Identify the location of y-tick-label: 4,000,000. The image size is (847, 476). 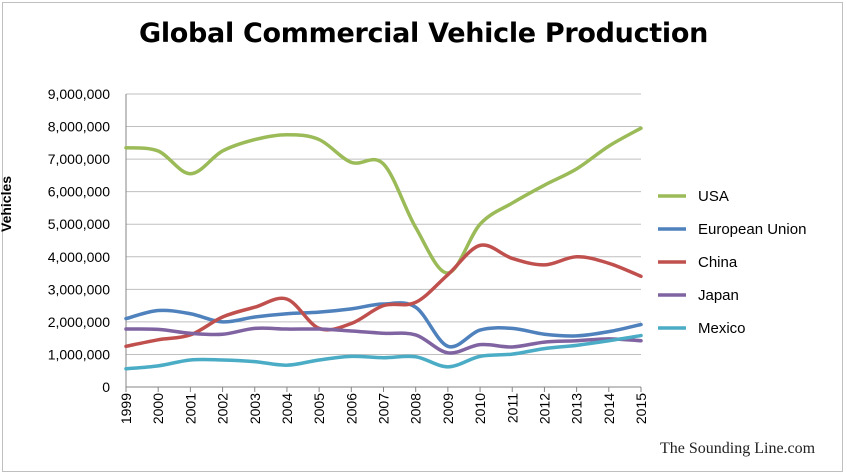
(79, 257).